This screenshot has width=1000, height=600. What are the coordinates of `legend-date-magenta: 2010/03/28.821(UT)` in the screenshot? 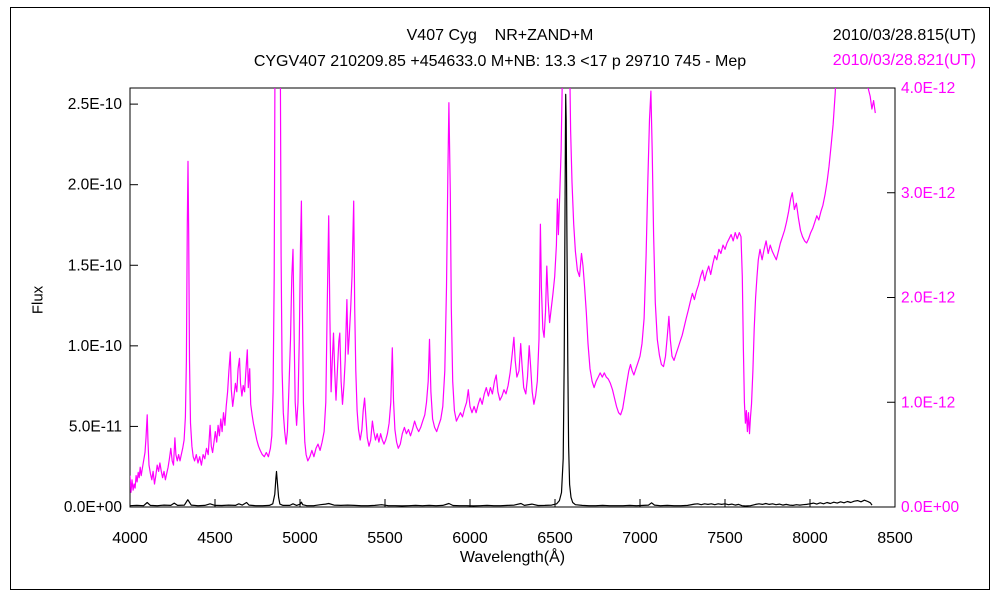 It's located at (904, 60).